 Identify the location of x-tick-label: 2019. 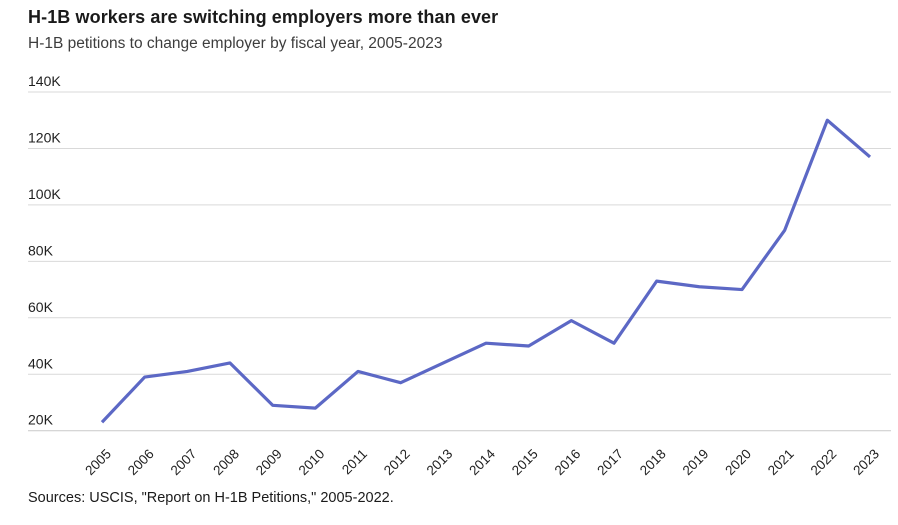
(696, 462).